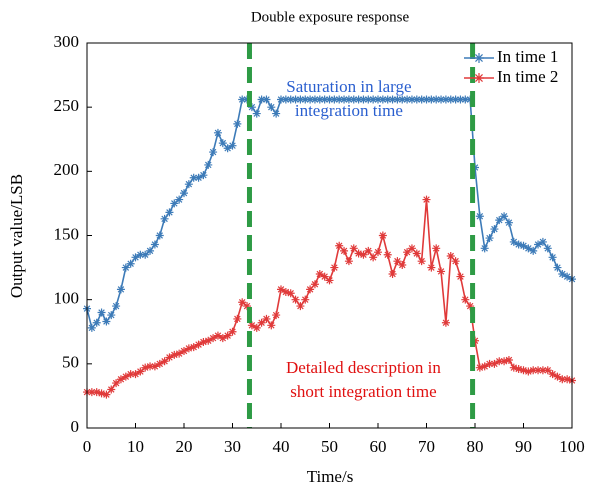 The image size is (590, 486). What do you see at coordinates (184, 446) in the screenshot?
I see `x-tick-label: 20` at bounding box center [184, 446].